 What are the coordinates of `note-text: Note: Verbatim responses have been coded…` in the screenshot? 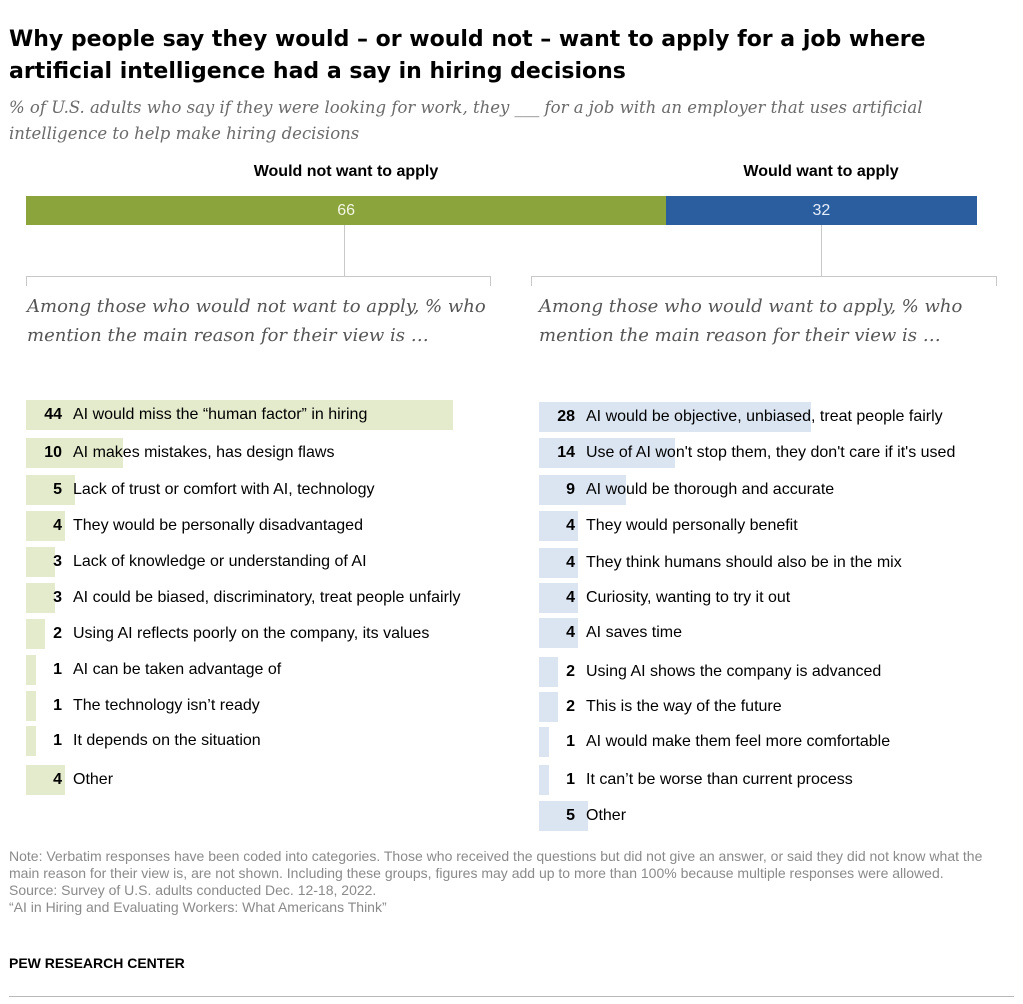 It's located at (496, 864).